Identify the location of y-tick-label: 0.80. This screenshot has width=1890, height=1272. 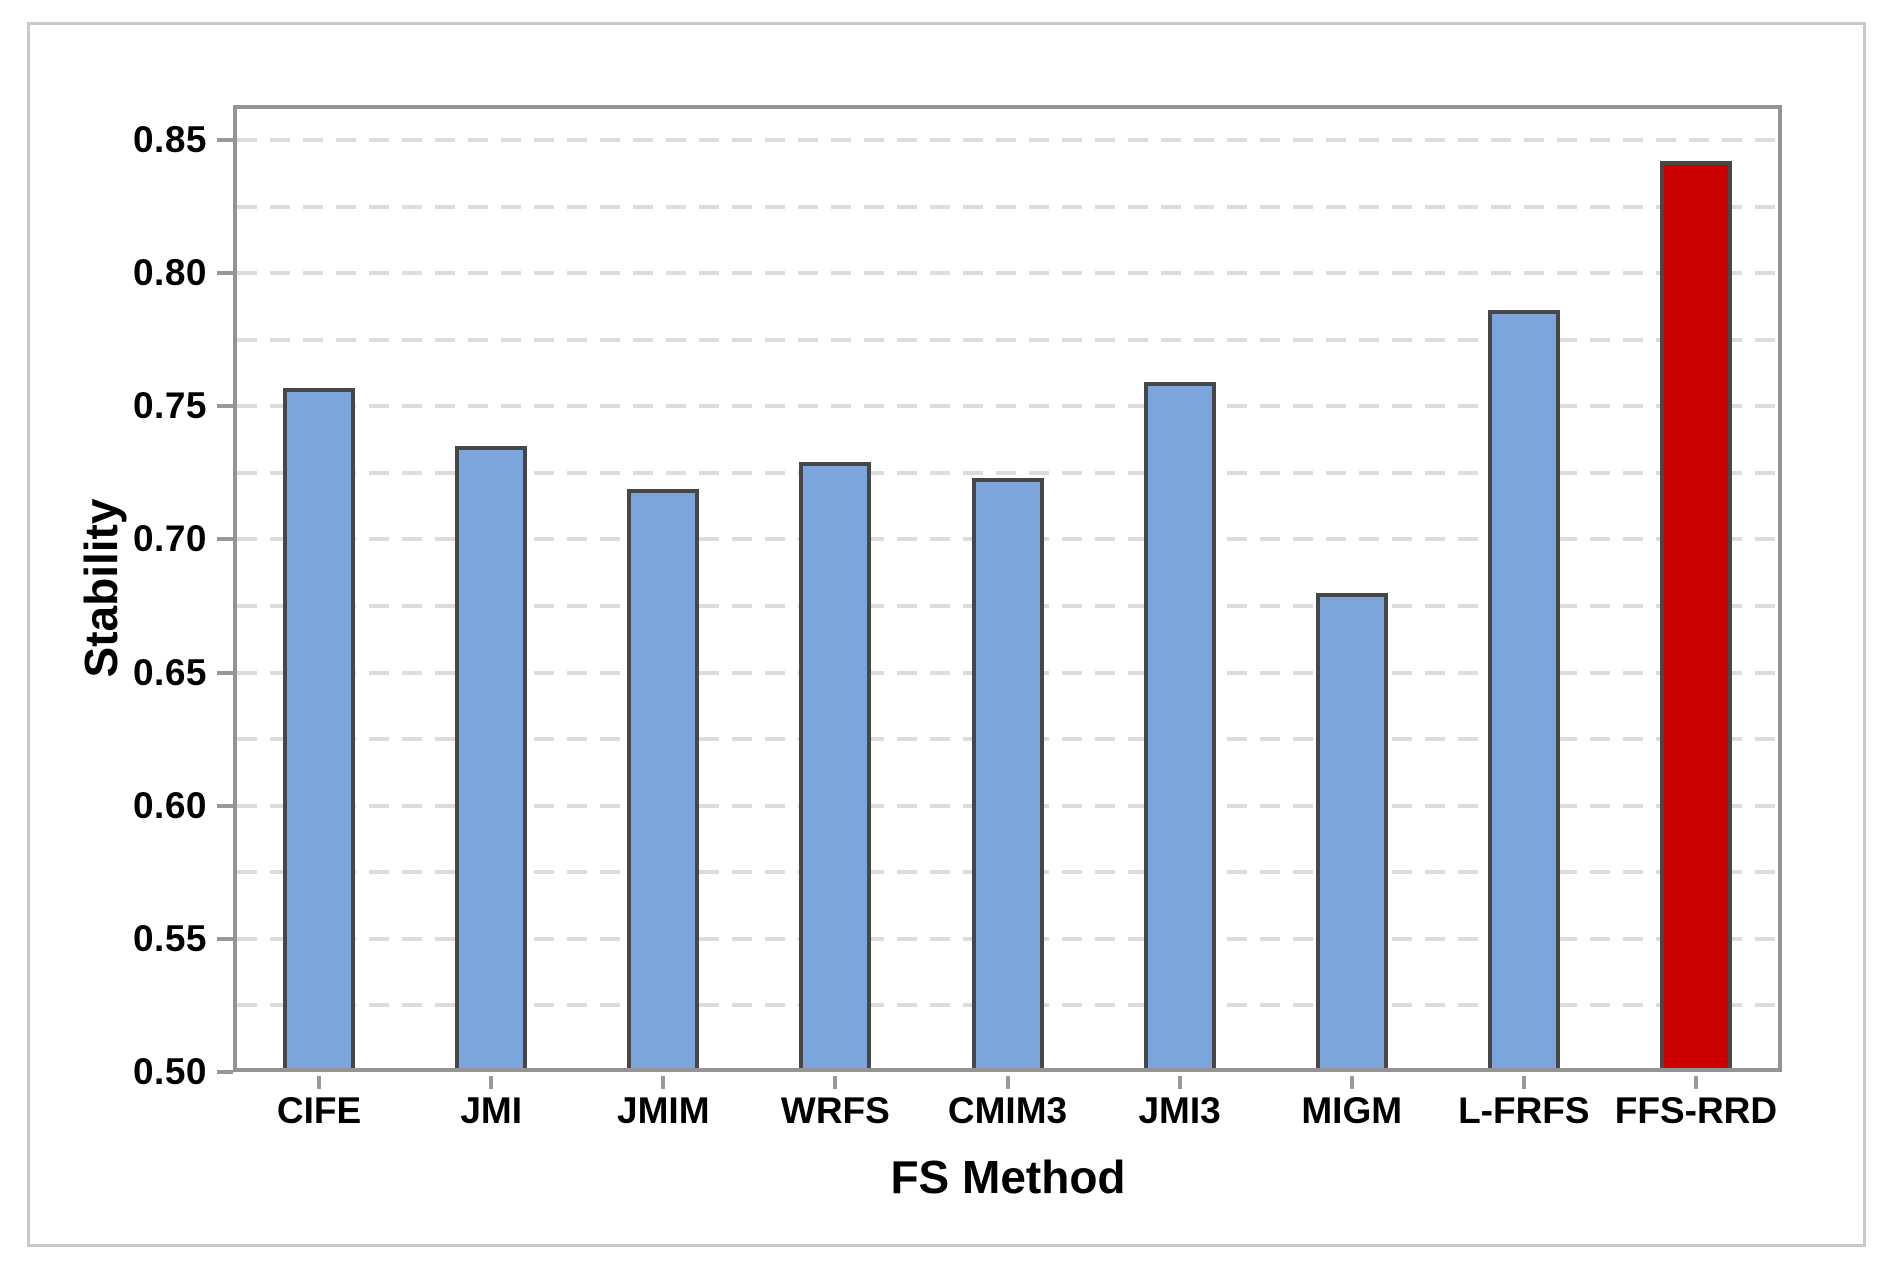
(169, 273).